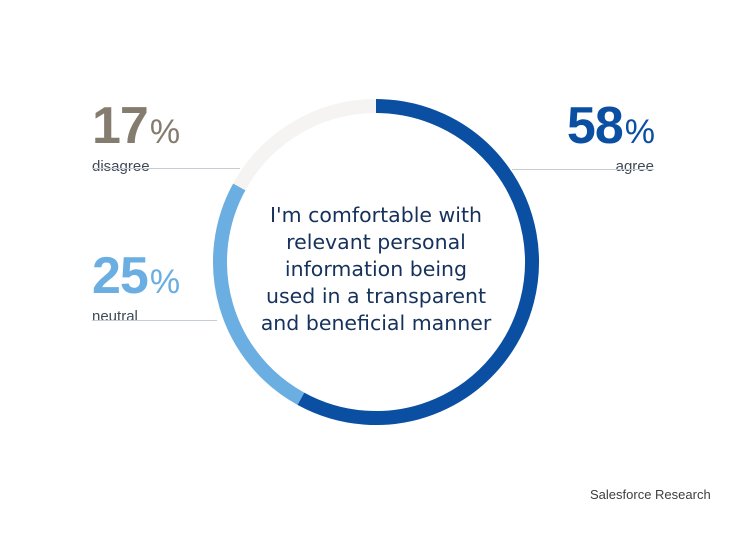 The width and height of the screenshot is (750, 536). I want to click on slice-neutral, so click(259, 294).